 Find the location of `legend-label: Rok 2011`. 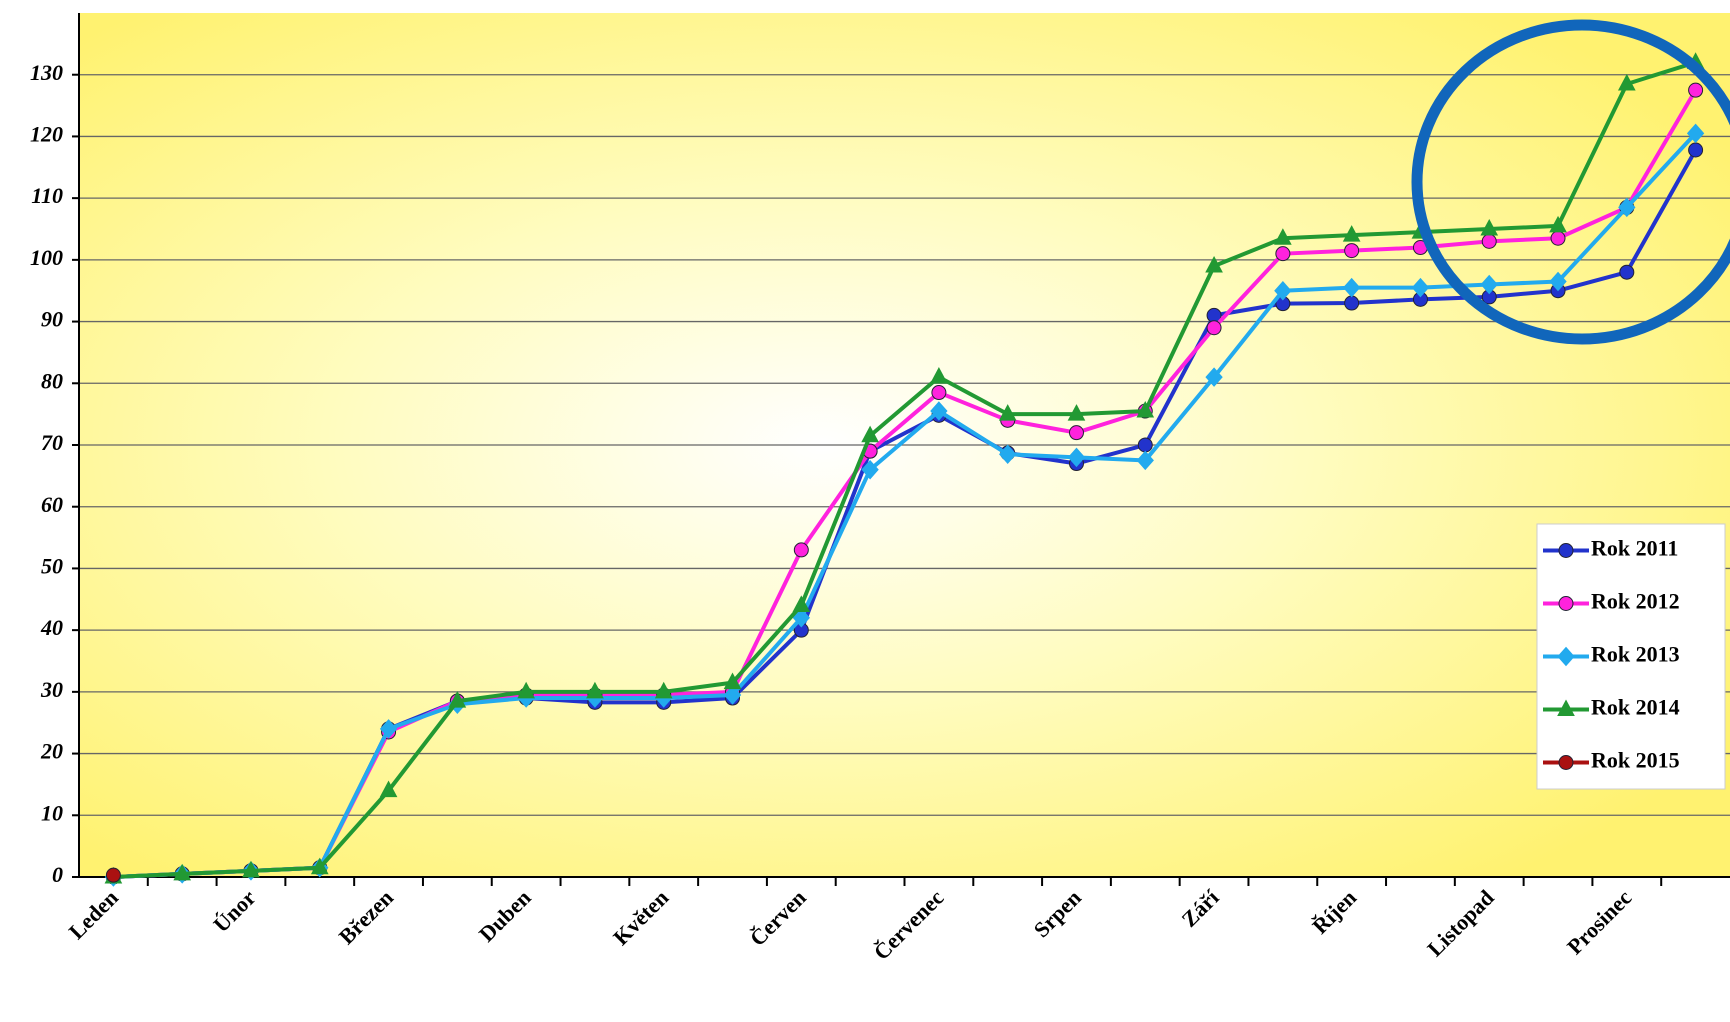

legend-label: Rok 2011 is located at coordinates (1634, 548).